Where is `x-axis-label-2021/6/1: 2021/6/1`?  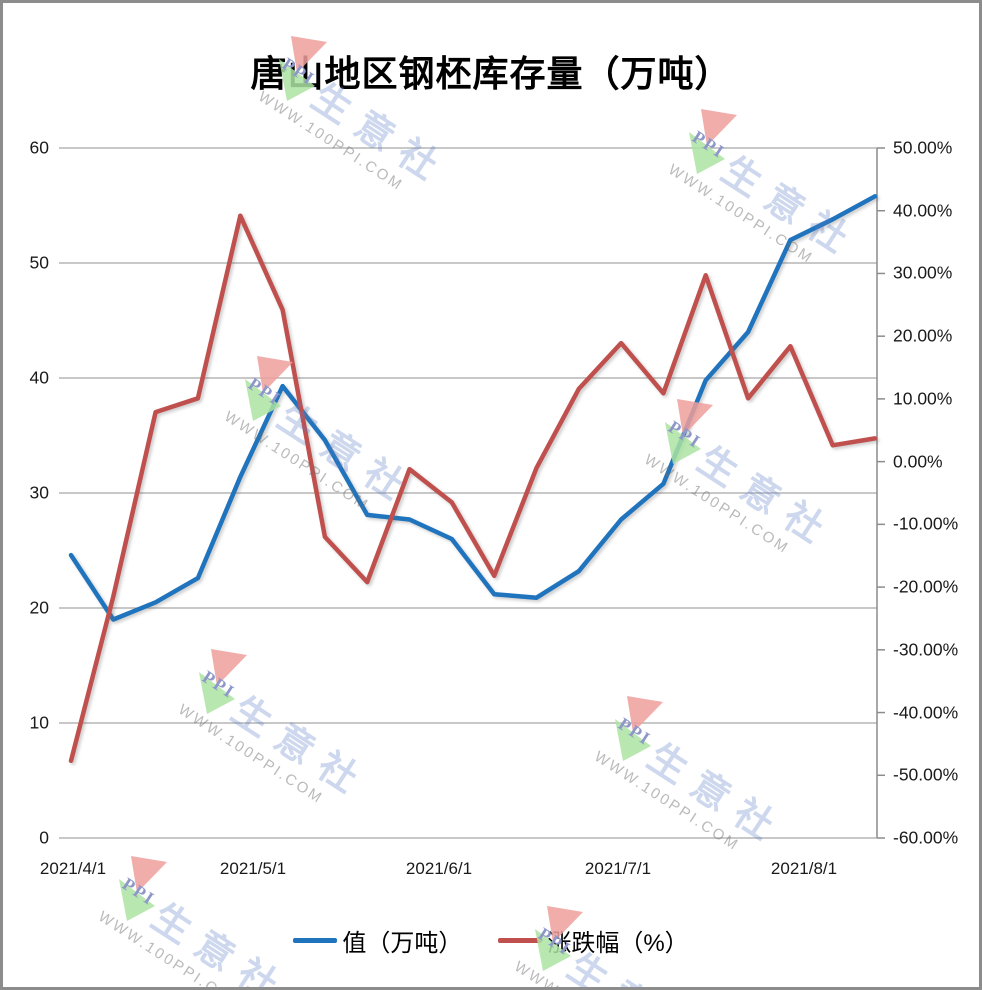
x-axis-label-2021/6/1: 2021/6/1 is located at coordinates (439, 868).